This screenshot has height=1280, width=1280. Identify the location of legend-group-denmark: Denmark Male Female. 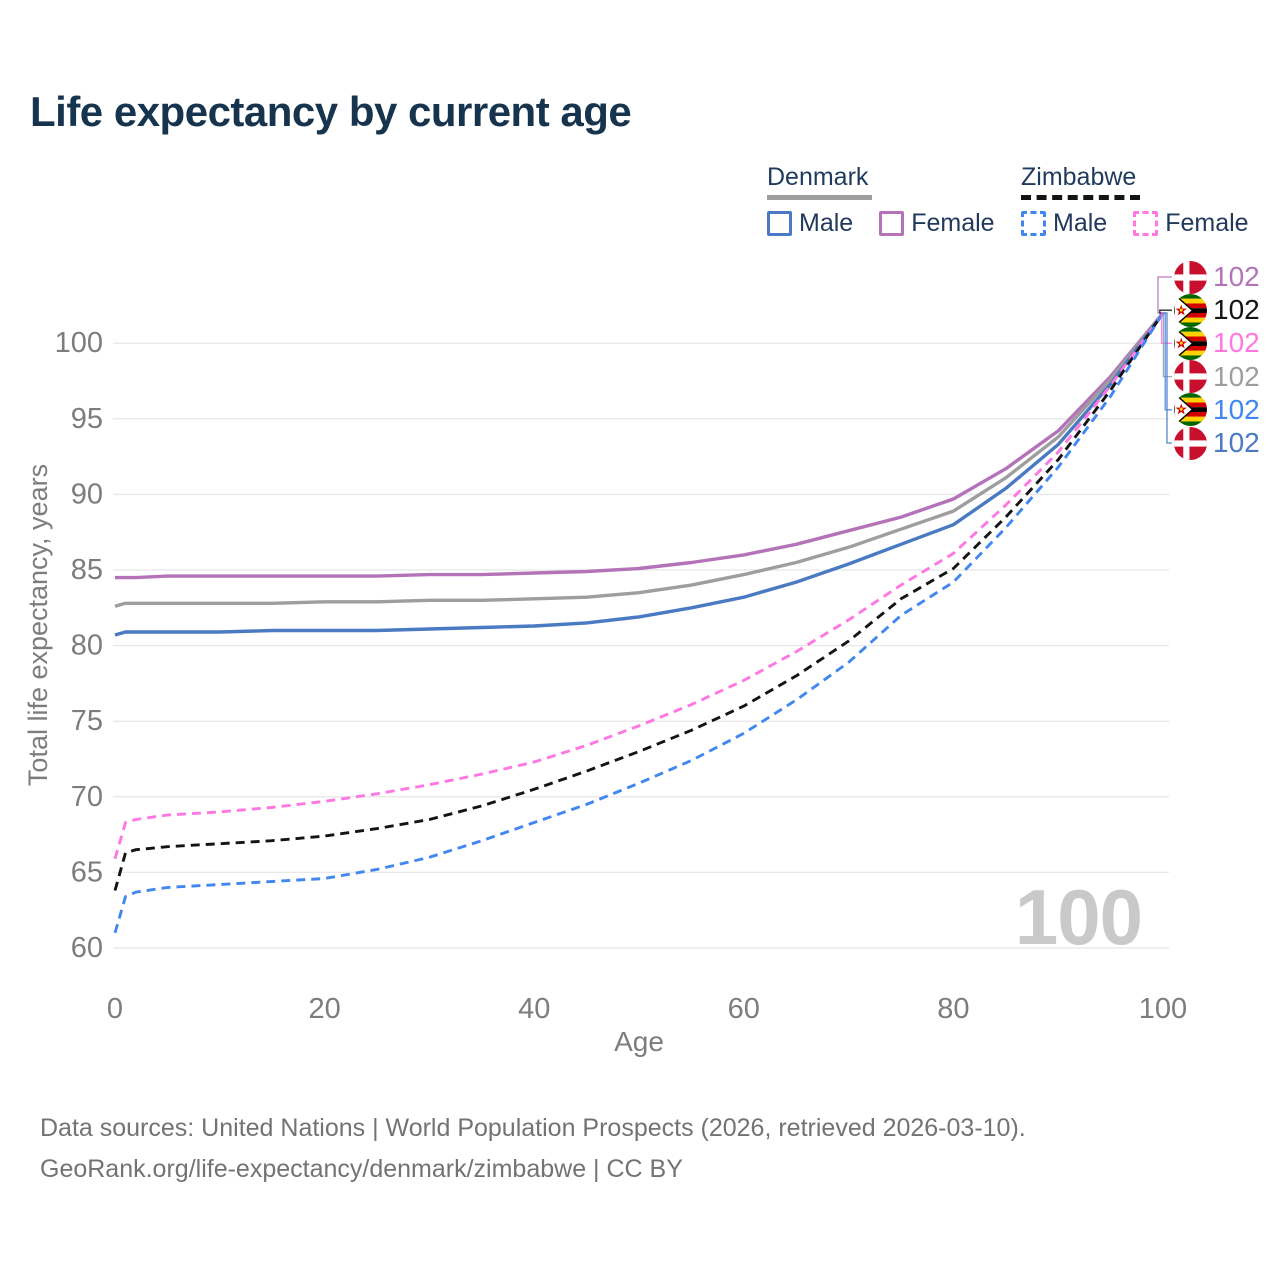
(894, 200).